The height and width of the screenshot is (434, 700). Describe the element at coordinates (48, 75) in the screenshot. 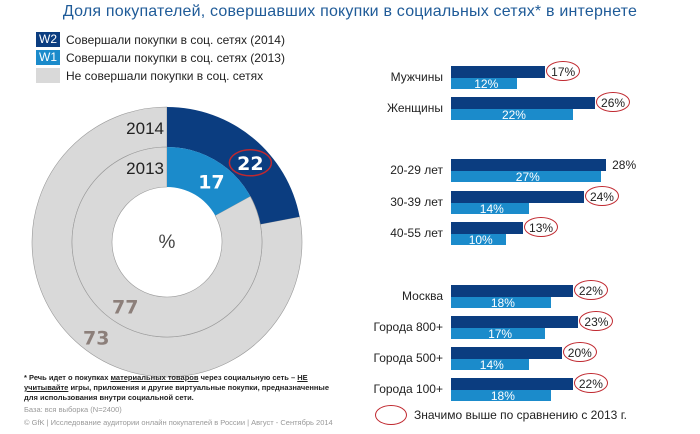

I see `legend-swatch-none` at that location.